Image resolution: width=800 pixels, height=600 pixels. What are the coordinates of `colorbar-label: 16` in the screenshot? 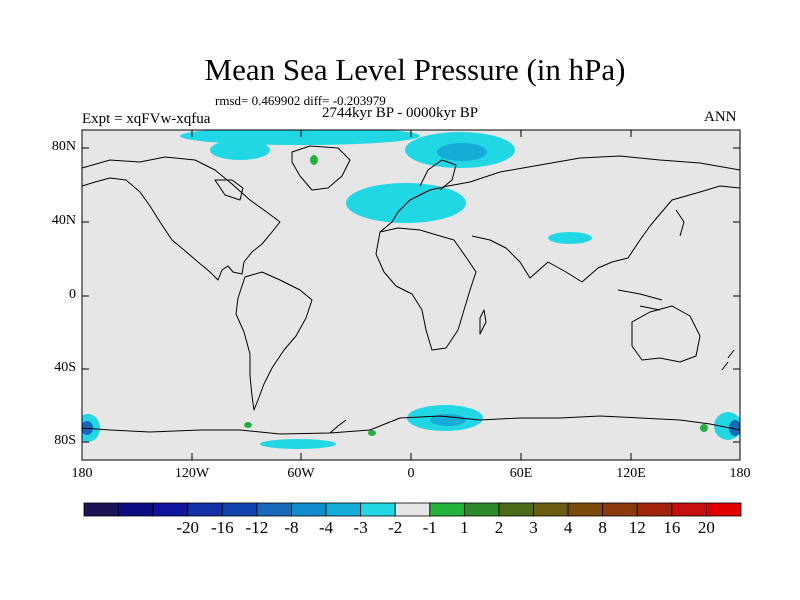 It's located at (672, 527).